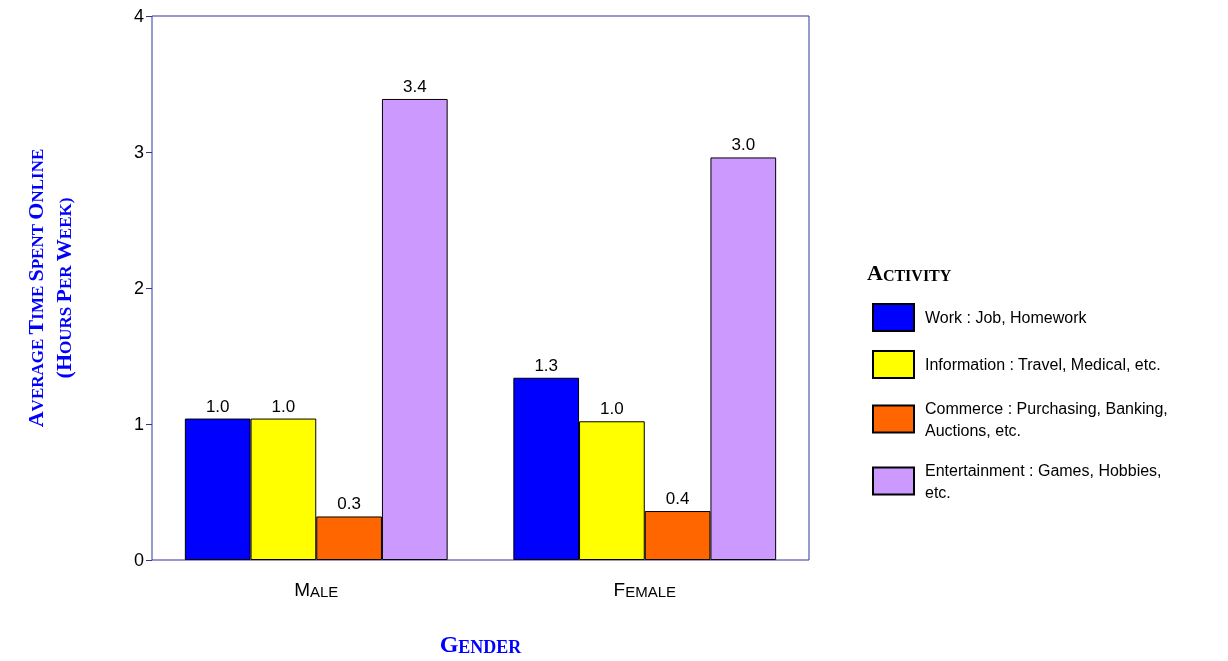  What do you see at coordinates (644, 589) in the screenshot?
I see `x-tick-label: FEMALE` at bounding box center [644, 589].